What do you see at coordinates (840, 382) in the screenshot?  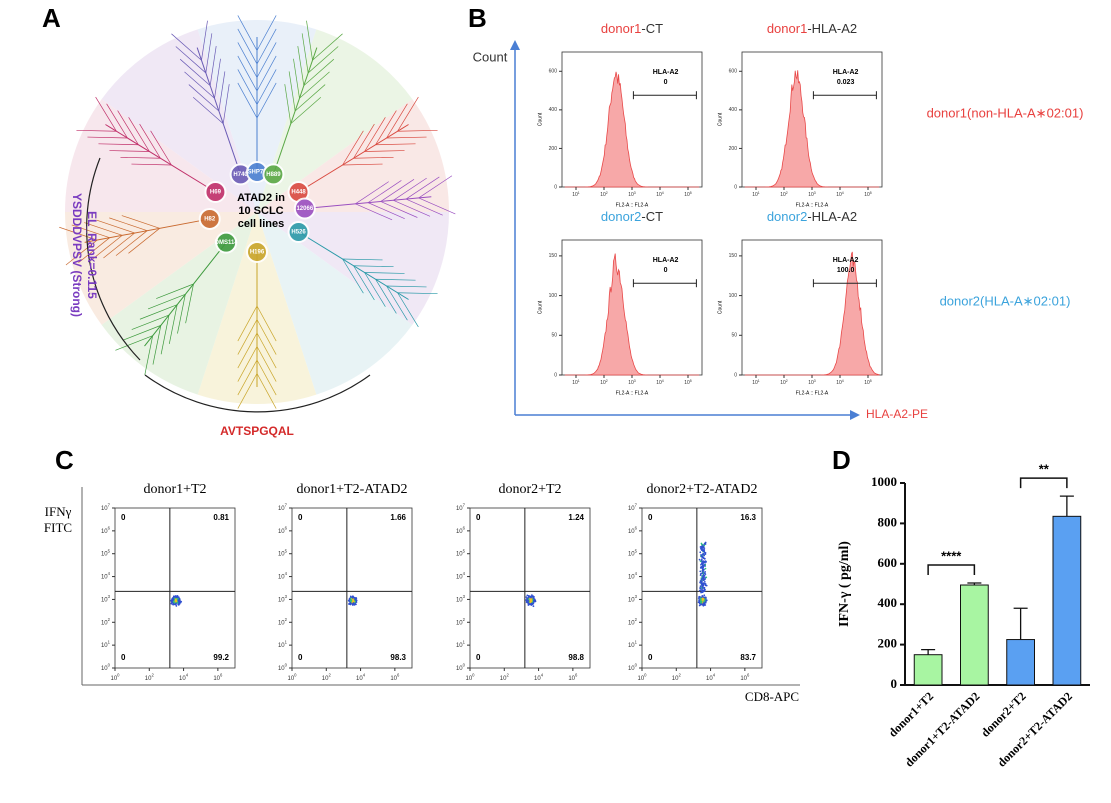 I see `x-tick-label: 10⁴` at bounding box center [840, 382].